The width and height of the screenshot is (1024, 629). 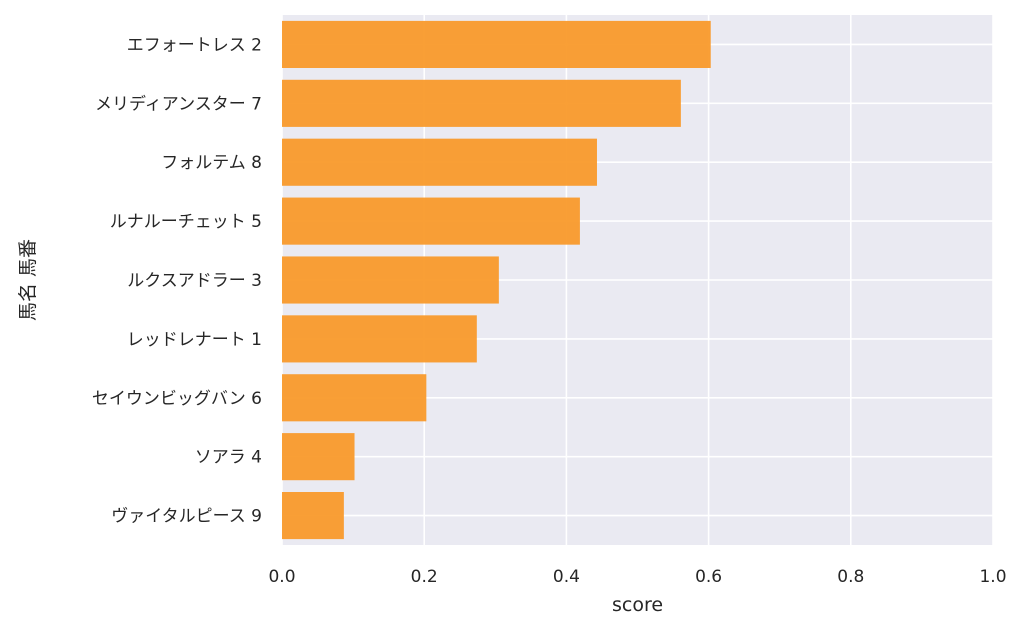 I want to click on x-tick-label: 0.4, so click(x=566, y=577).